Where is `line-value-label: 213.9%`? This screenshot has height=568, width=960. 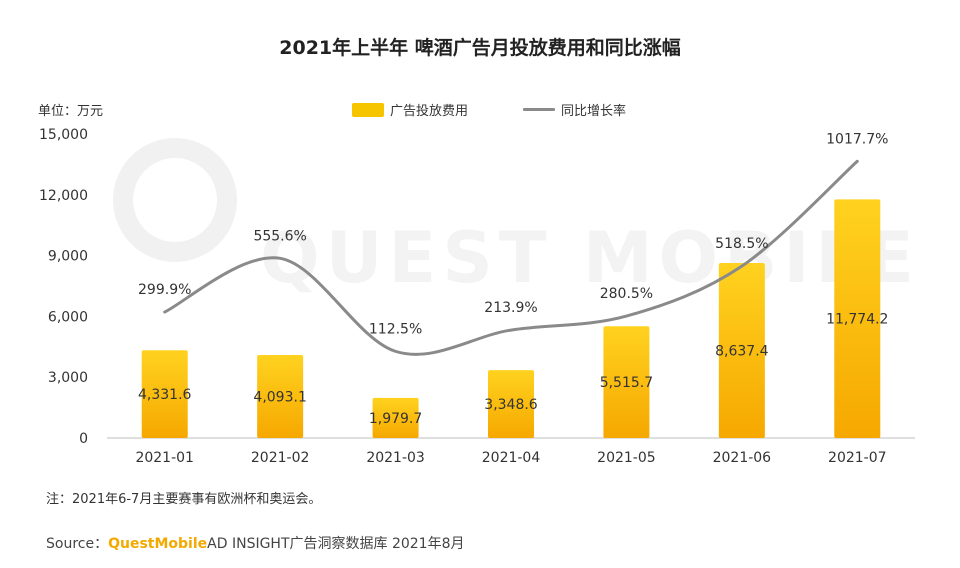
line-value-label: 213.9% is located at coordinates (510, 308).